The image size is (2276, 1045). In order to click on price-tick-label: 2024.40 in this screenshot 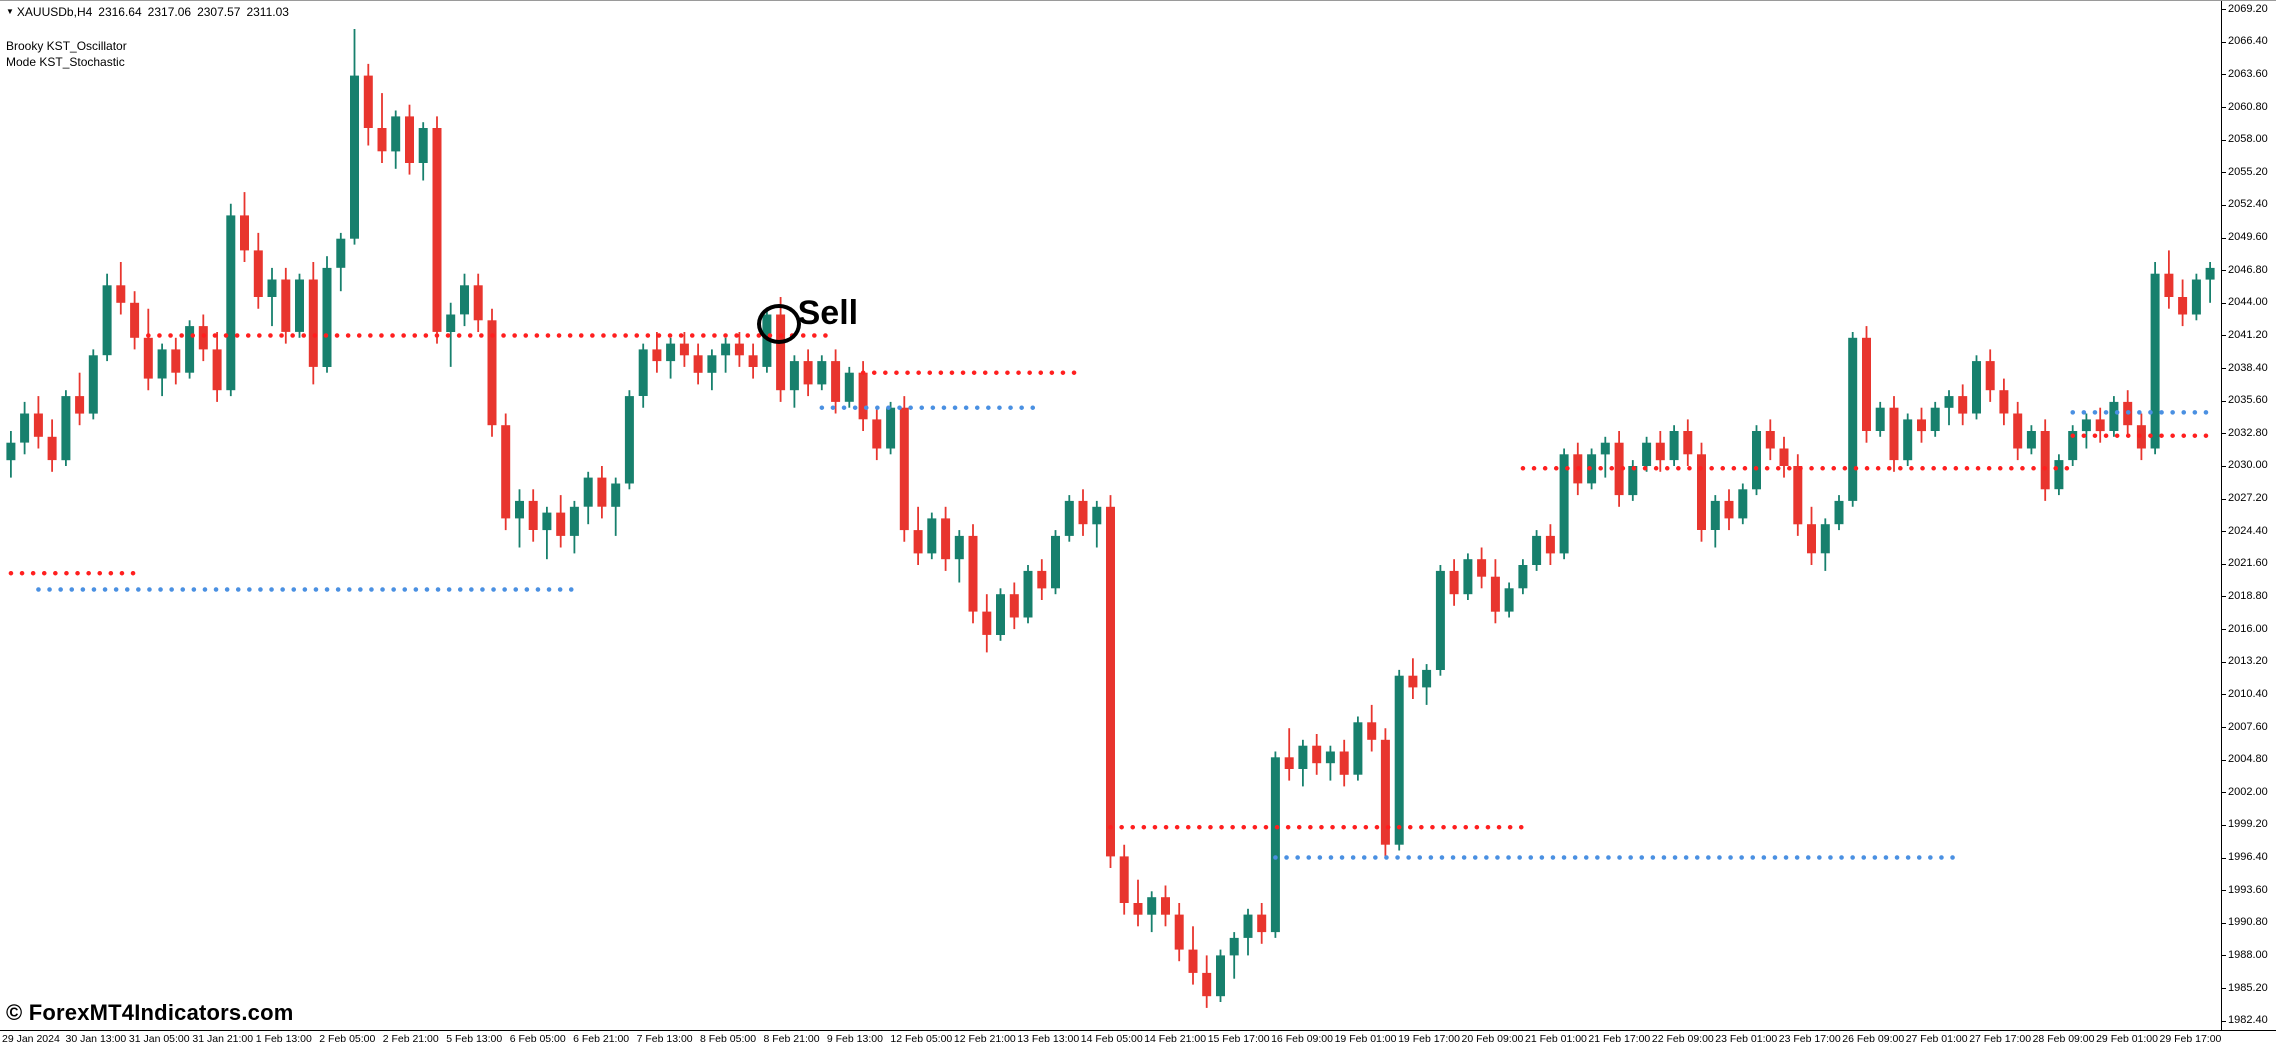, I will do `click(2248, 530)`.